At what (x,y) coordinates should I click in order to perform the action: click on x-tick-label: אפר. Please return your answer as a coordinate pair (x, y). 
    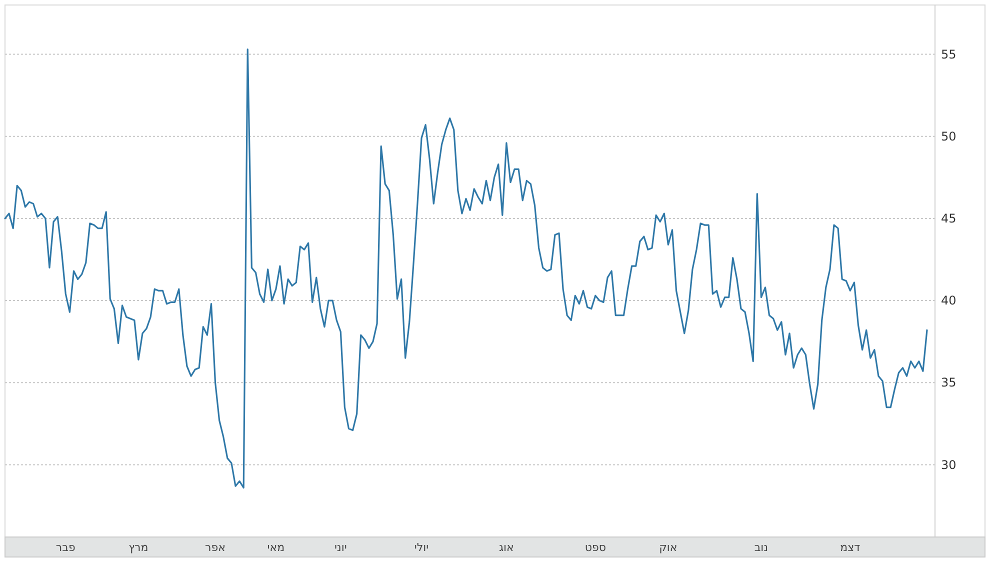
    Looking at the image, I should click on (215, 547).